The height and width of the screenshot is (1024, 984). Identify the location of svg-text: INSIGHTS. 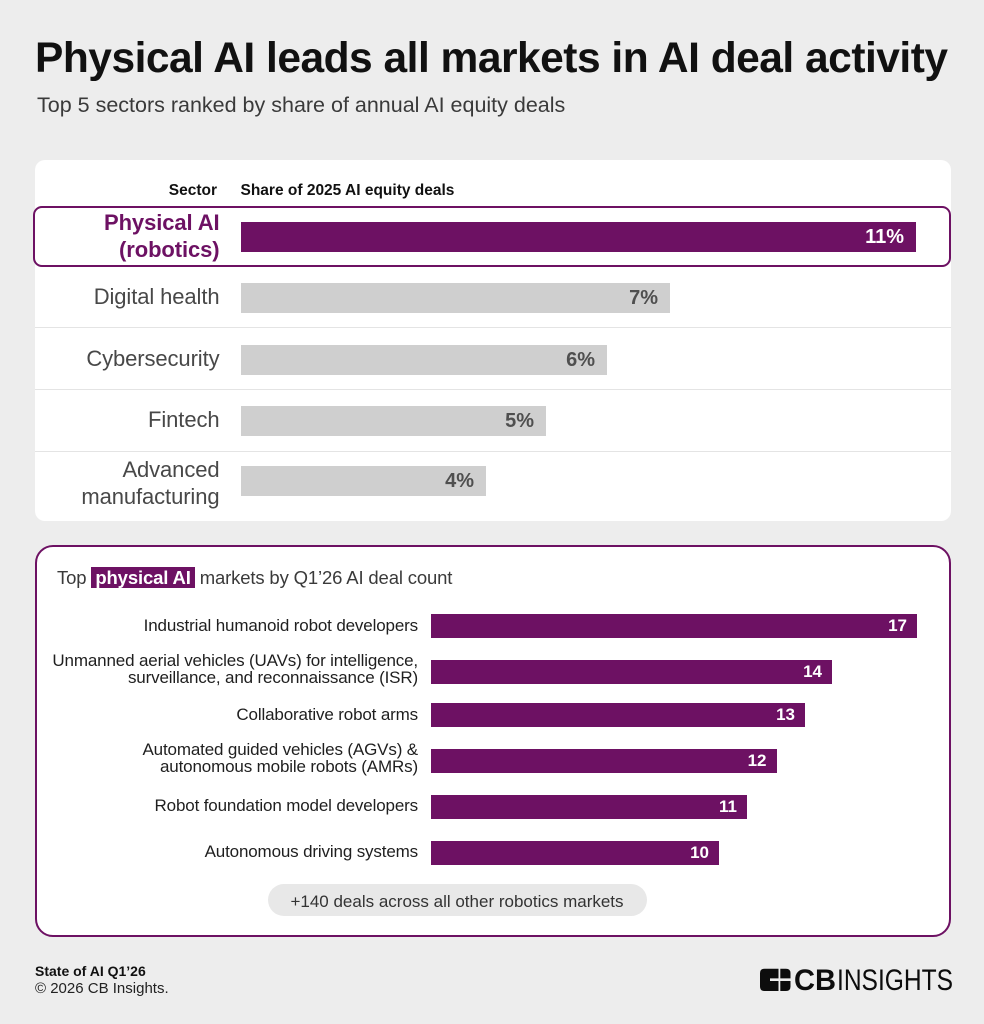
(895, 981).